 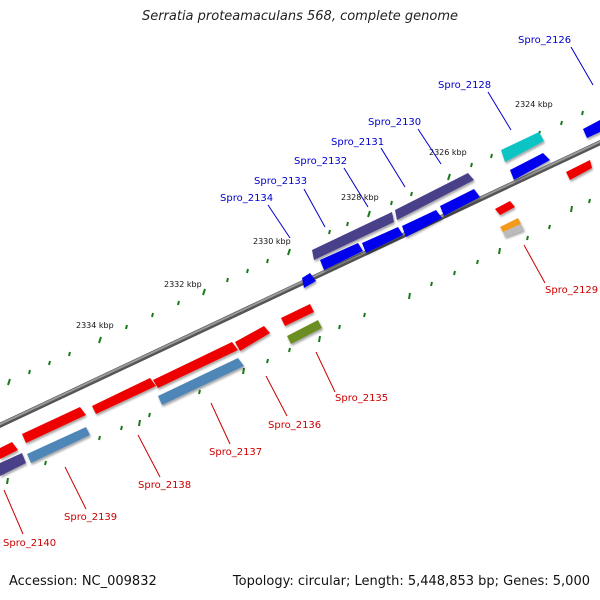 What do you see at coordinates (357, 142) in the screenshot?
I see `gene-label: Spro_2131` at bounding box center [357, 142].